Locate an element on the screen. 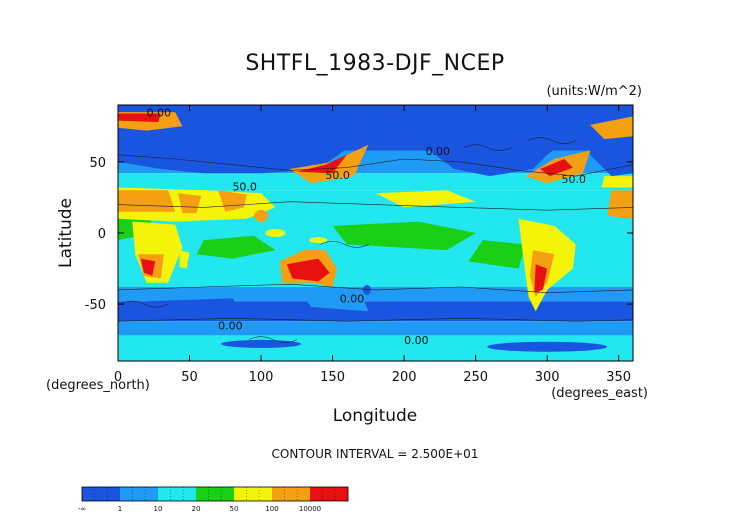 The width and height of the screenshot is (752, 532). x-tick-label: 100 is located at coordinates (261, 377).